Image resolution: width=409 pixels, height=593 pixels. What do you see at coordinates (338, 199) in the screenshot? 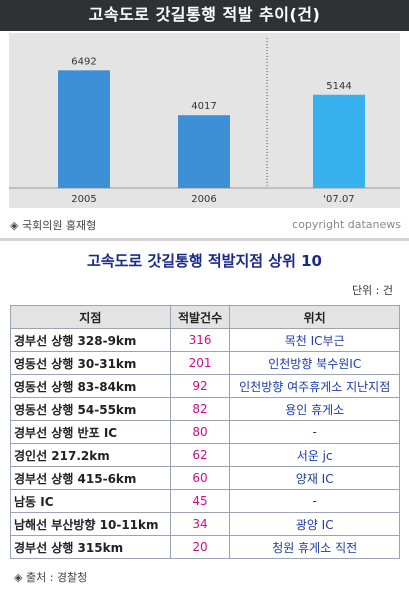
I see `x-tick-label: '07.07` at bounding box center [338, 199].